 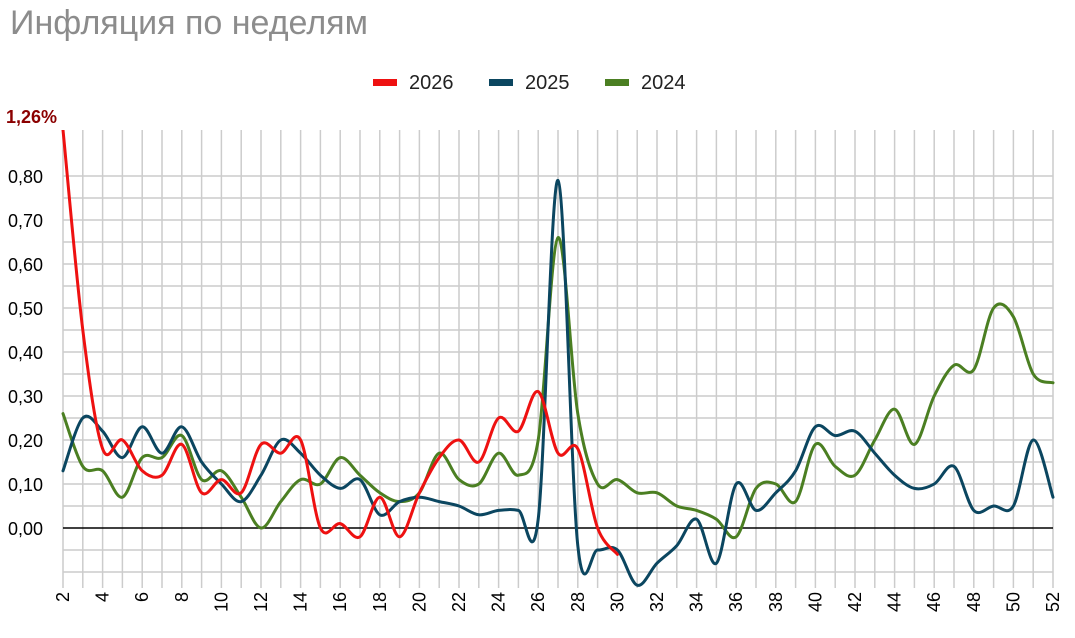 I want to click on overflow-value-label: 1,26%, so click(x=31, y=117).